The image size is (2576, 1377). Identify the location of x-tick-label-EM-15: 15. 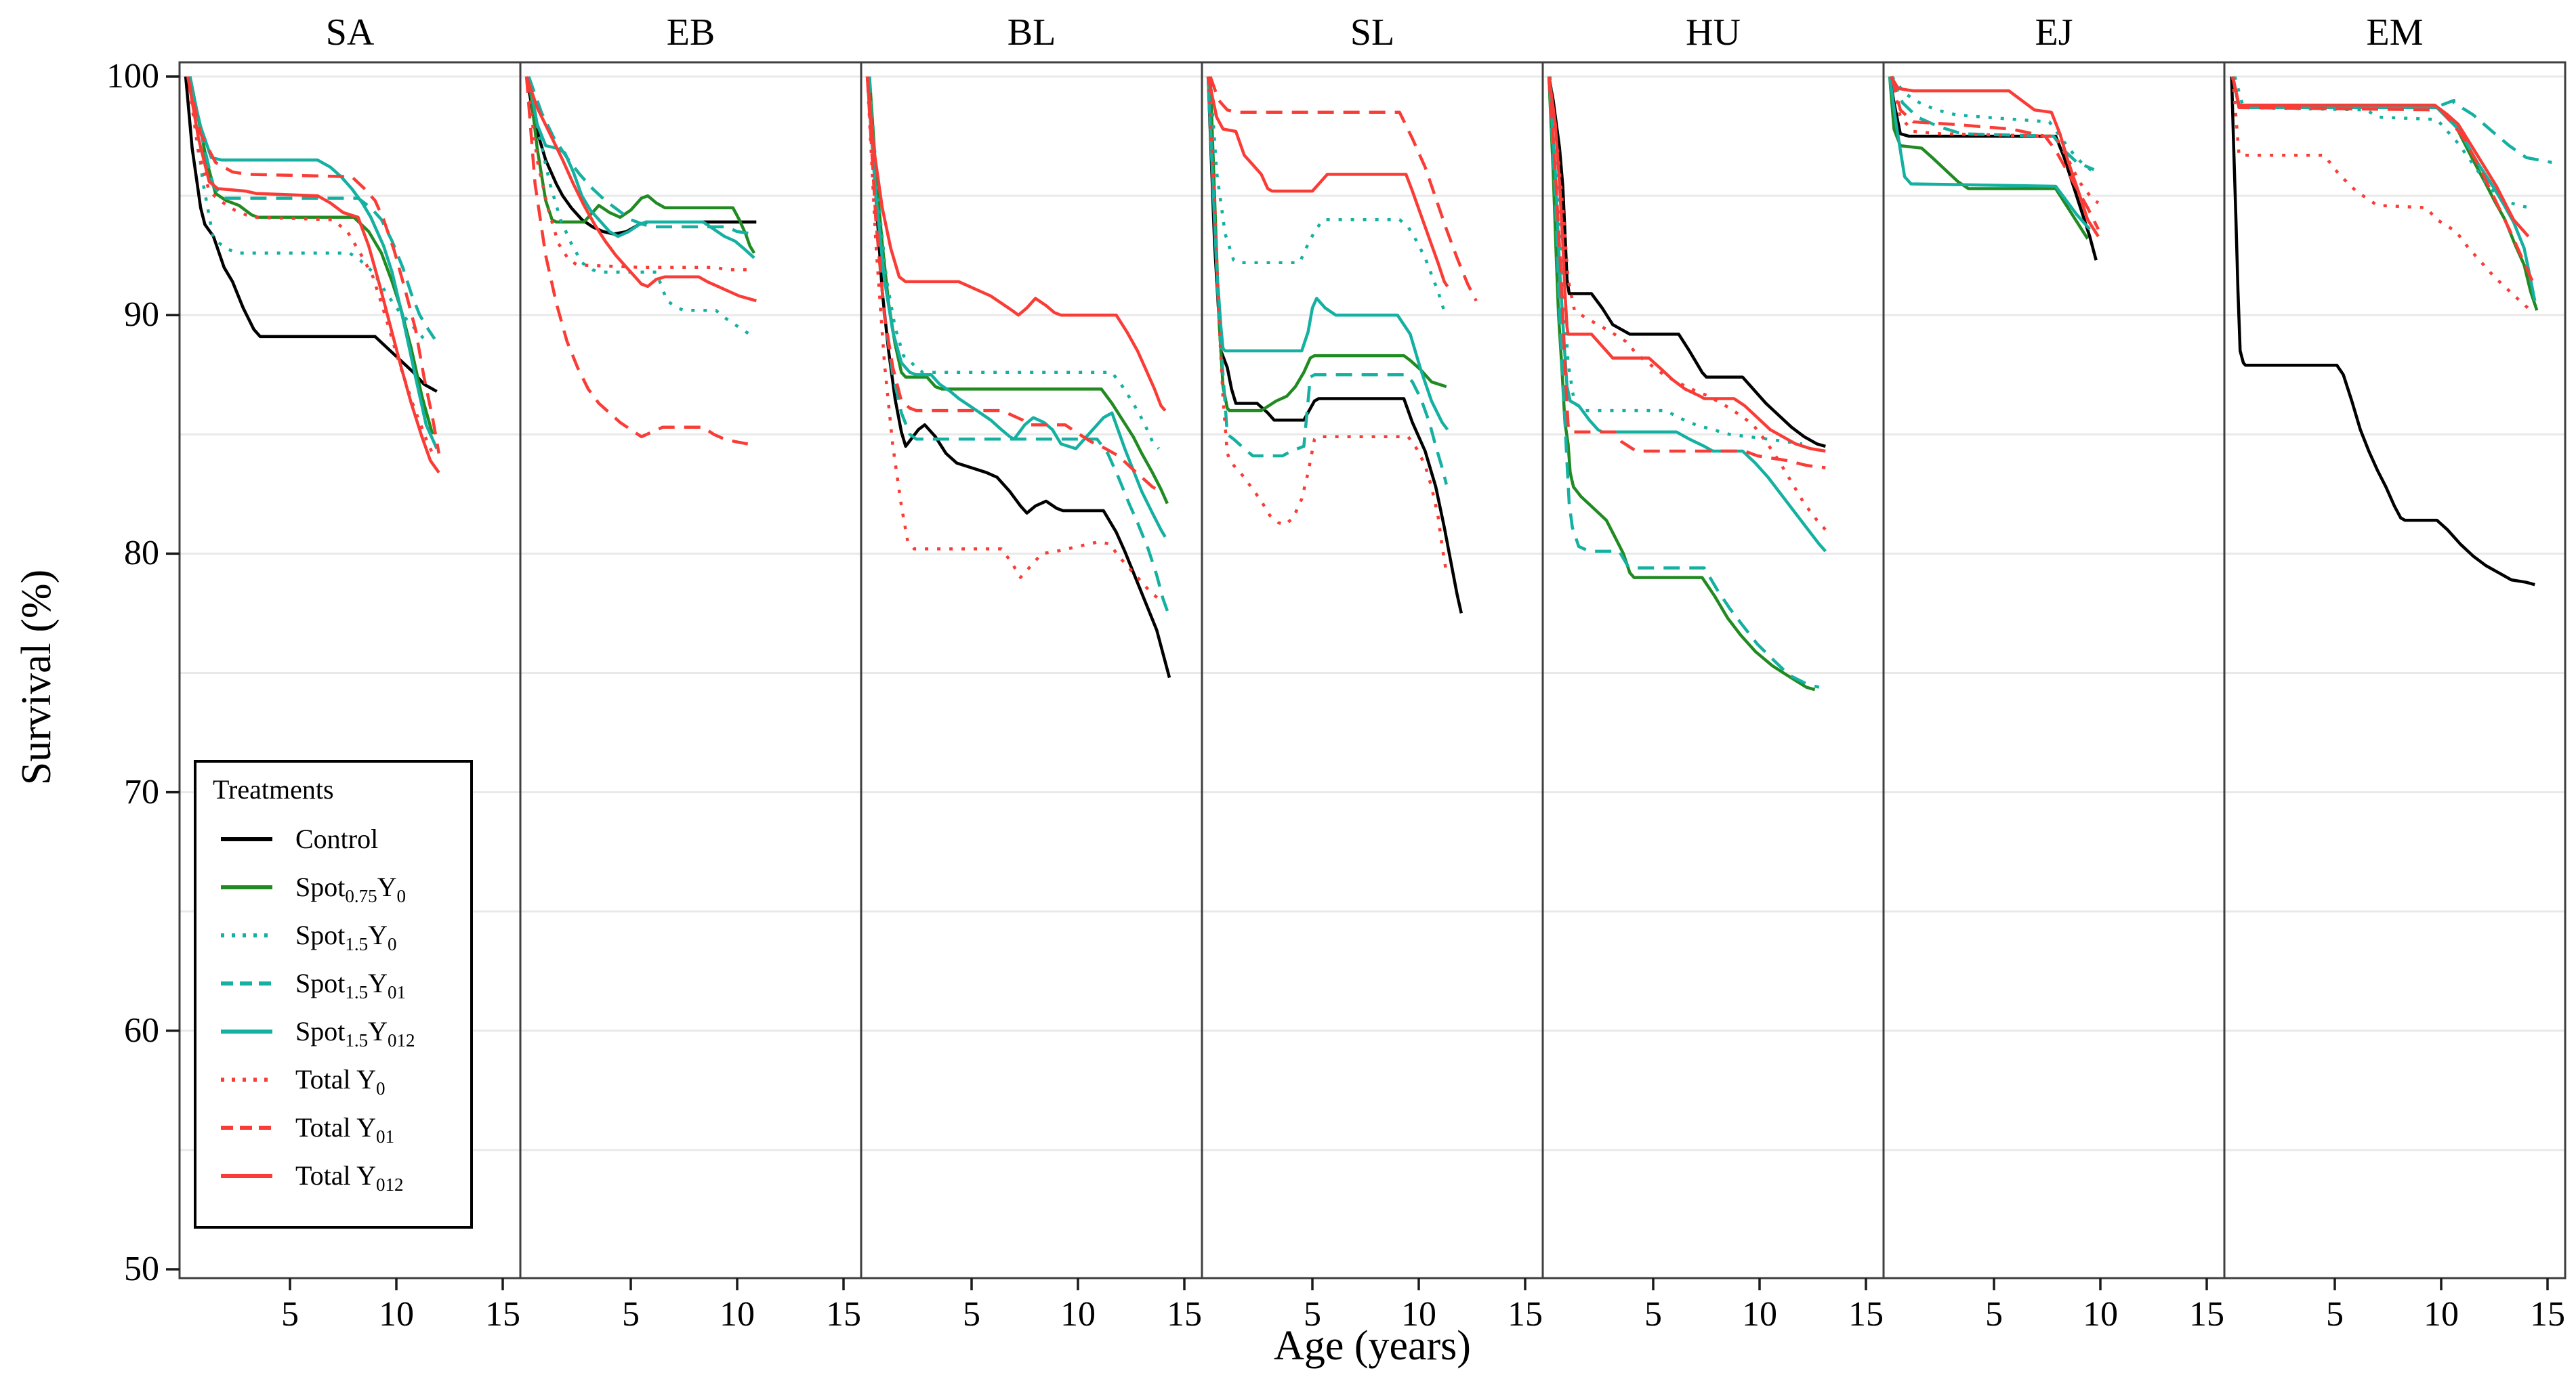
(2547, 1314).